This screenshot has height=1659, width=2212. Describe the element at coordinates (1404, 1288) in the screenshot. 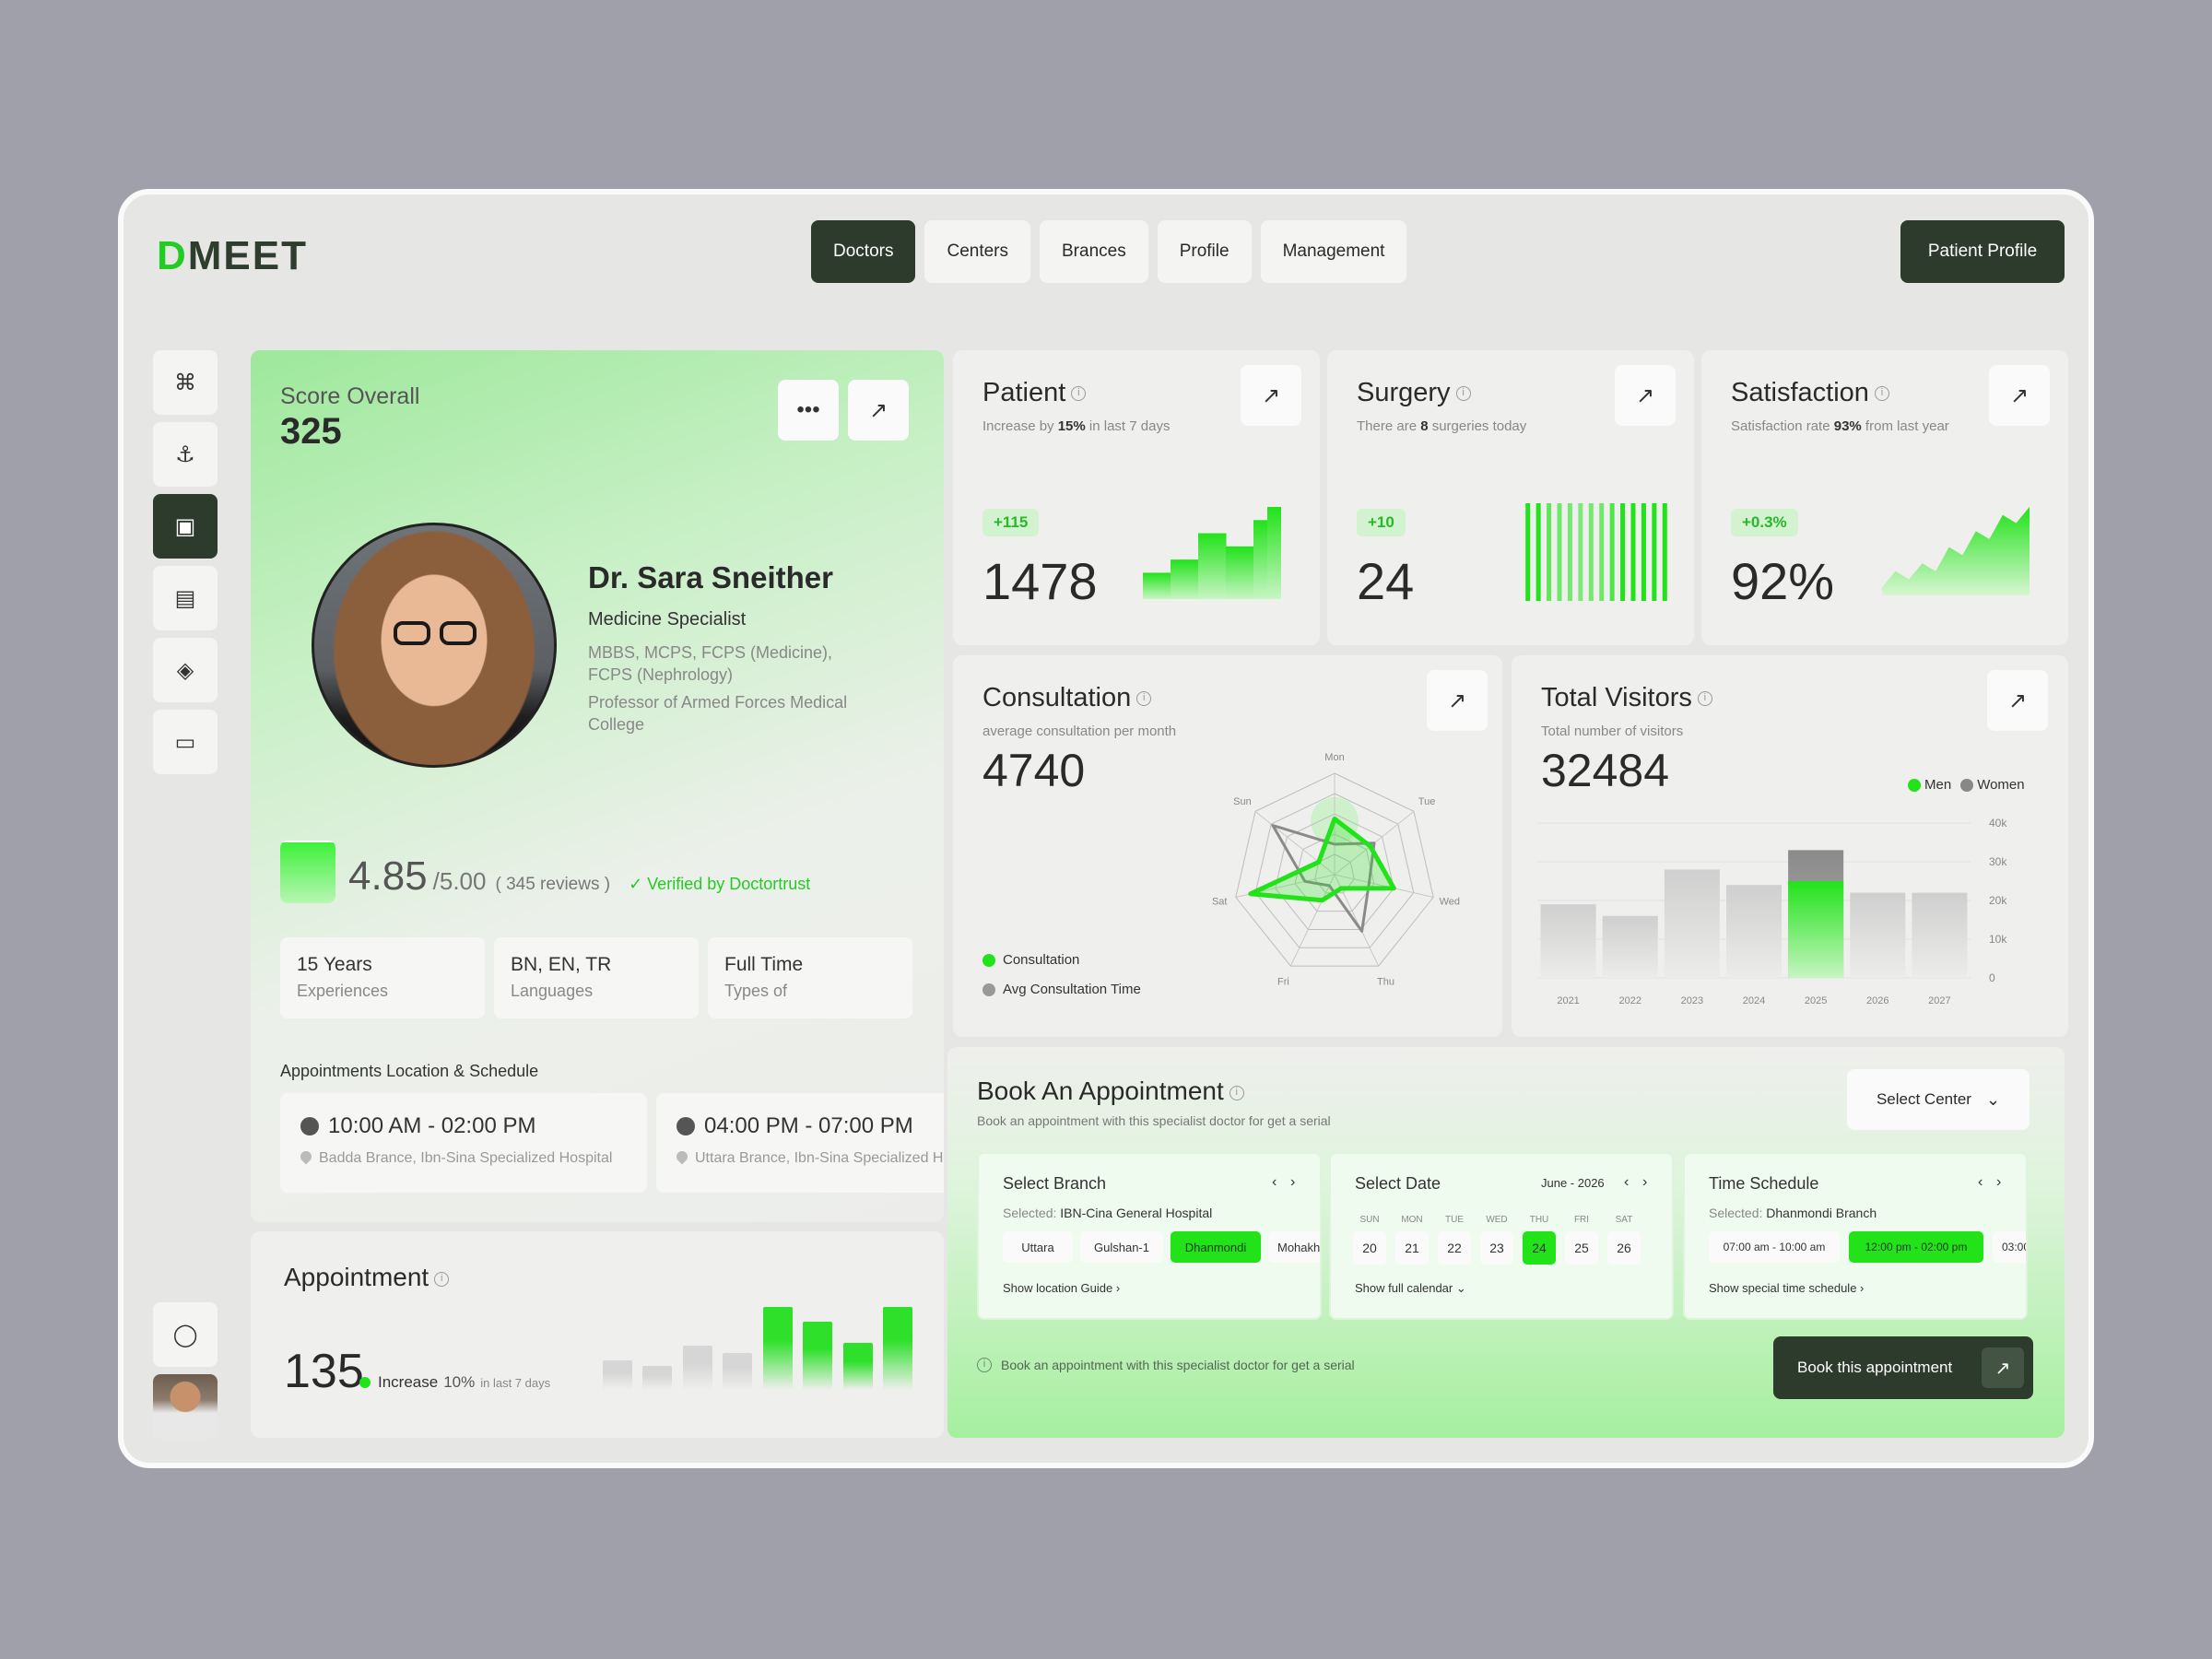

I see `link-text: Show full calendar` at that location.